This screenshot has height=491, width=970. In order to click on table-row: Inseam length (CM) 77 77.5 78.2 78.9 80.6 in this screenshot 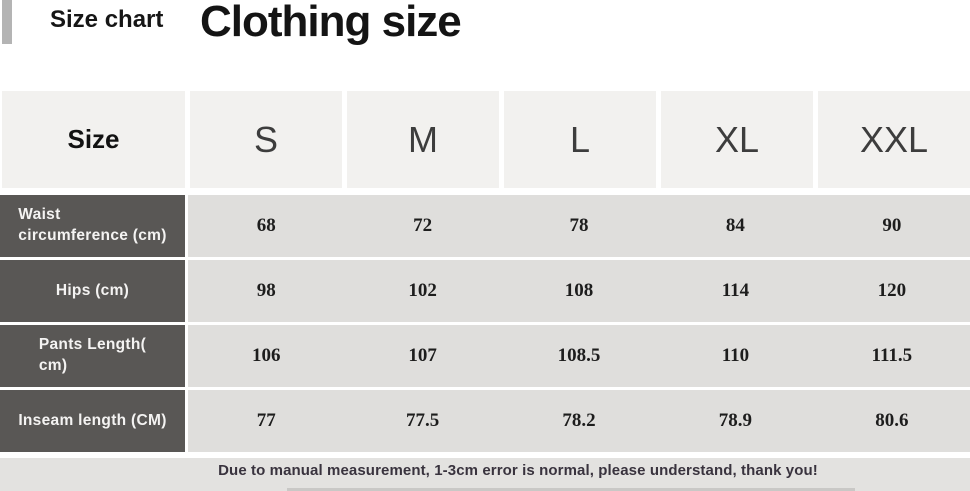, I will do `click(485, 421)`.